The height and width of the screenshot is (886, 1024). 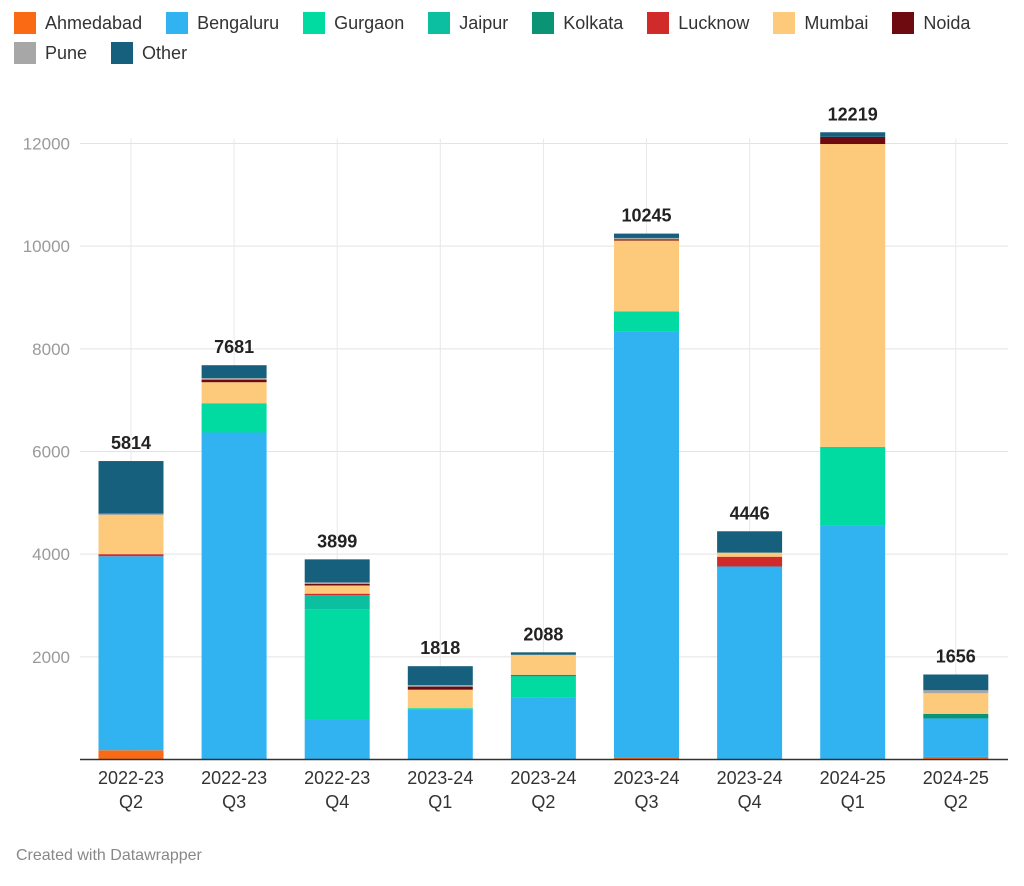 What do you see at coordinates (836, 22) in the screenshot?
I see `legend-label: Mumbai` at bounding box center [836, 22].